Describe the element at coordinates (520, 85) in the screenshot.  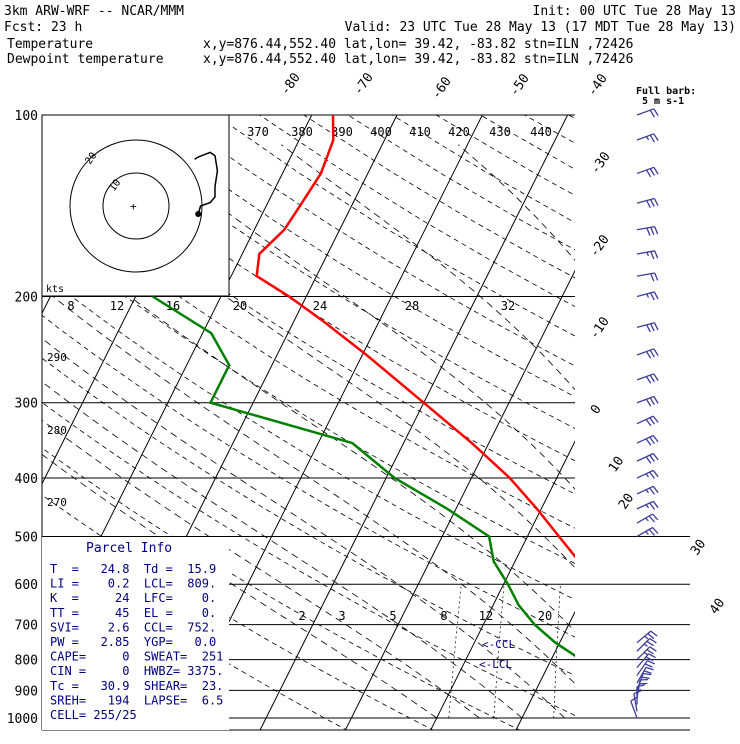
I see `isotherm-label: -50` at that location.